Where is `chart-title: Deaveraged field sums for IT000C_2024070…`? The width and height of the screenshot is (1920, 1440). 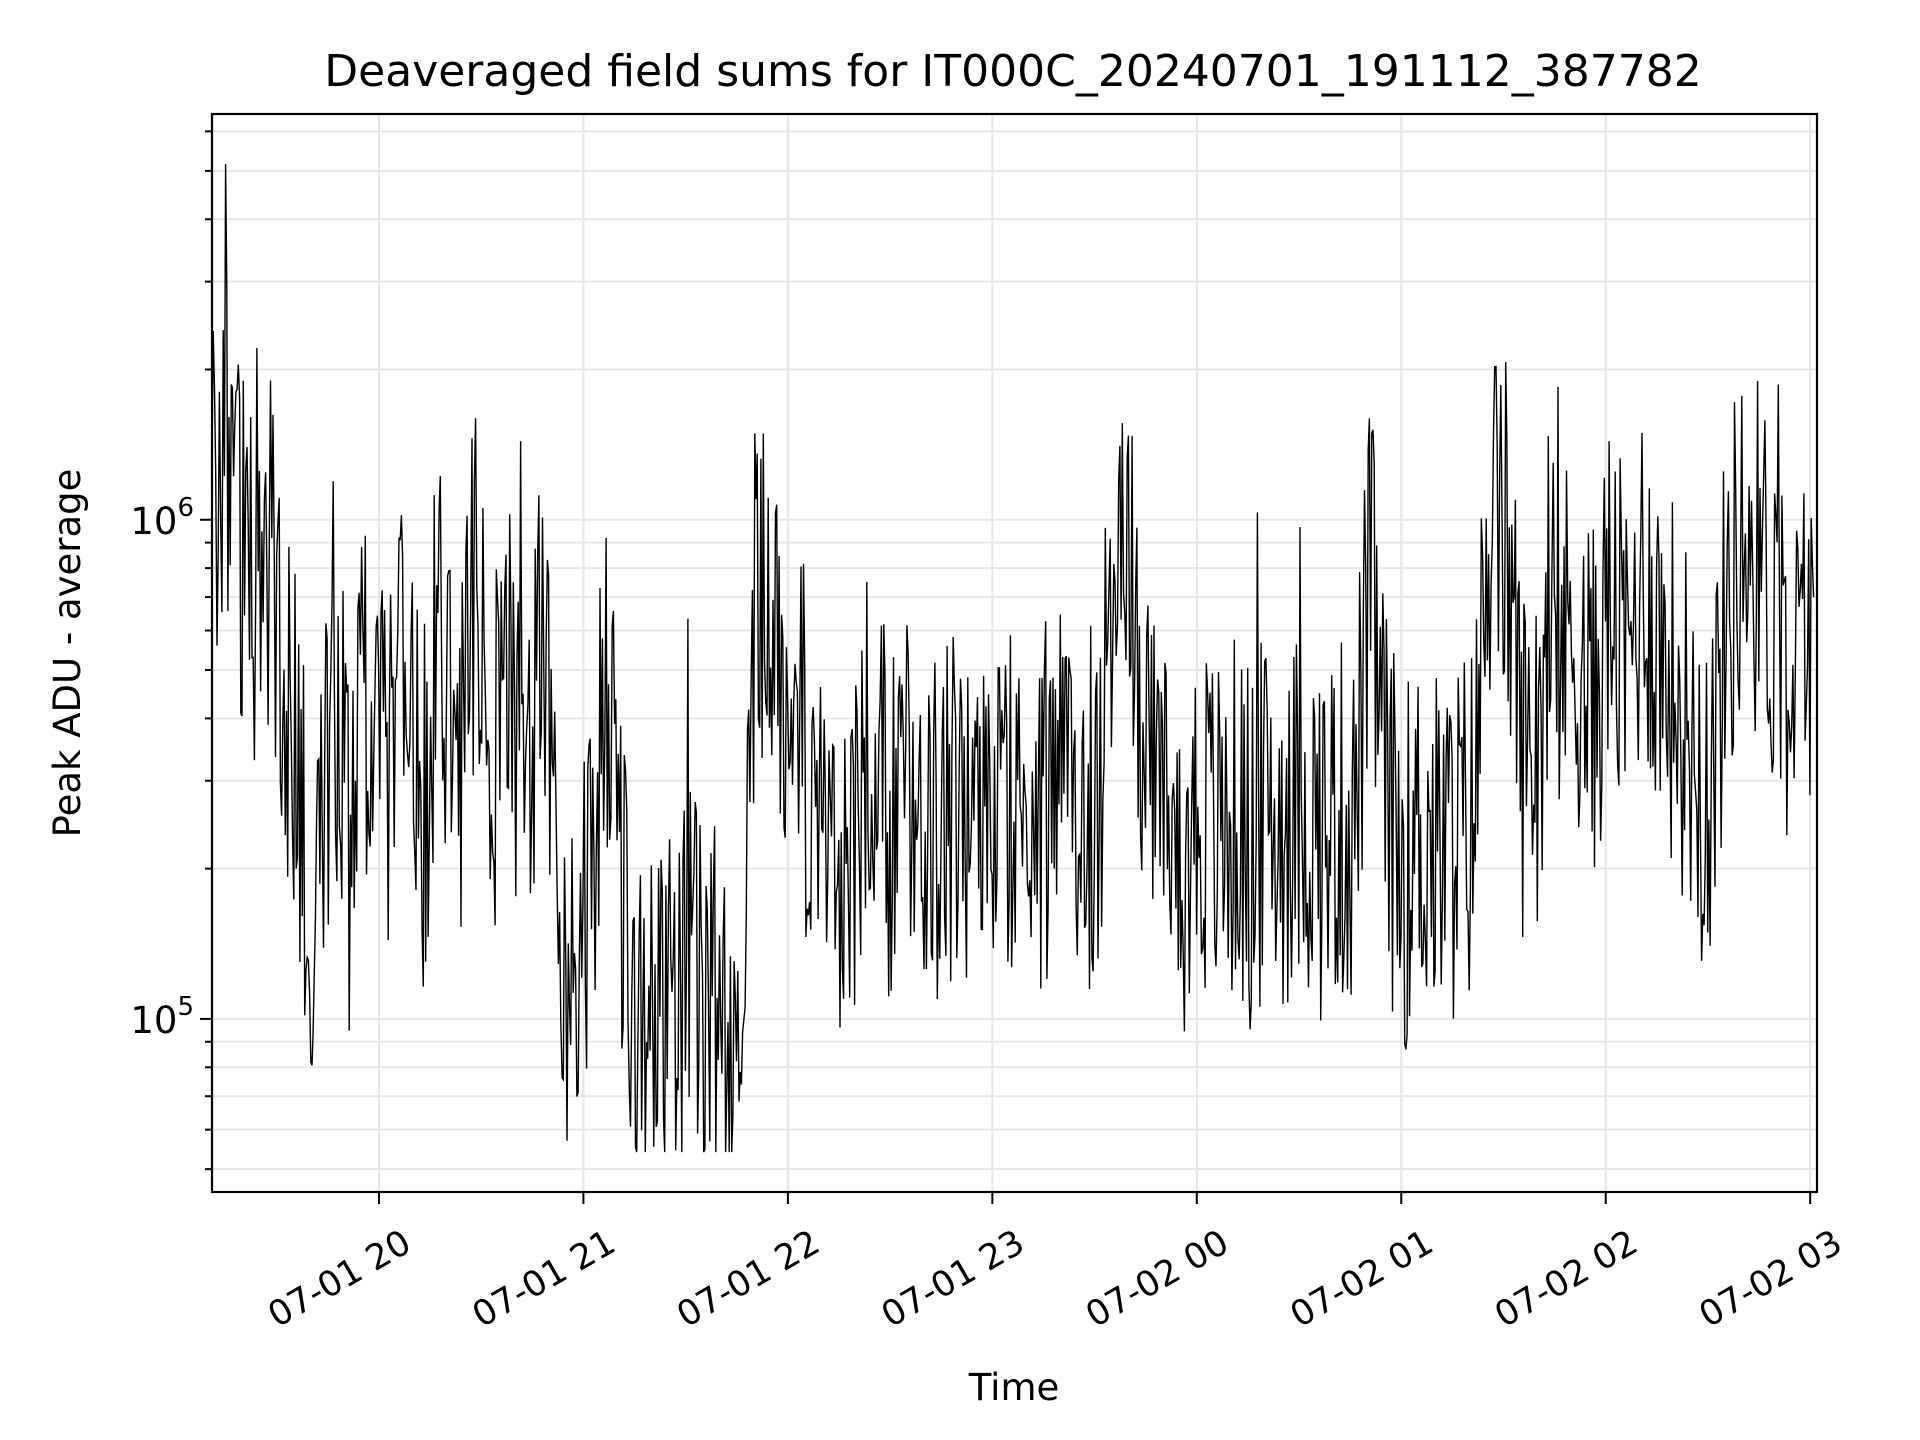 chart-title: Deaveraged field sums for IT000C_2024070… is located at coordinates (1012, 71).